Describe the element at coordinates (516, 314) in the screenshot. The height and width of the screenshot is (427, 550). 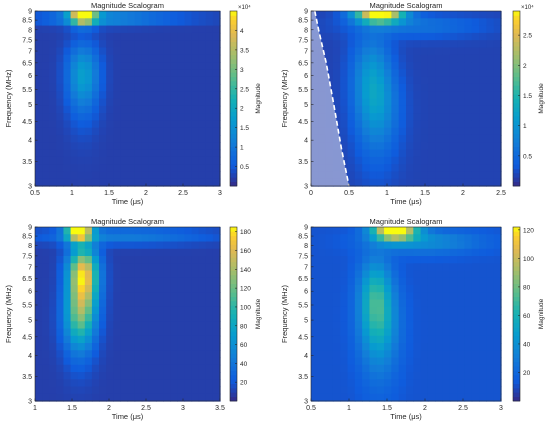
I see `colorbar-frame` at that location.